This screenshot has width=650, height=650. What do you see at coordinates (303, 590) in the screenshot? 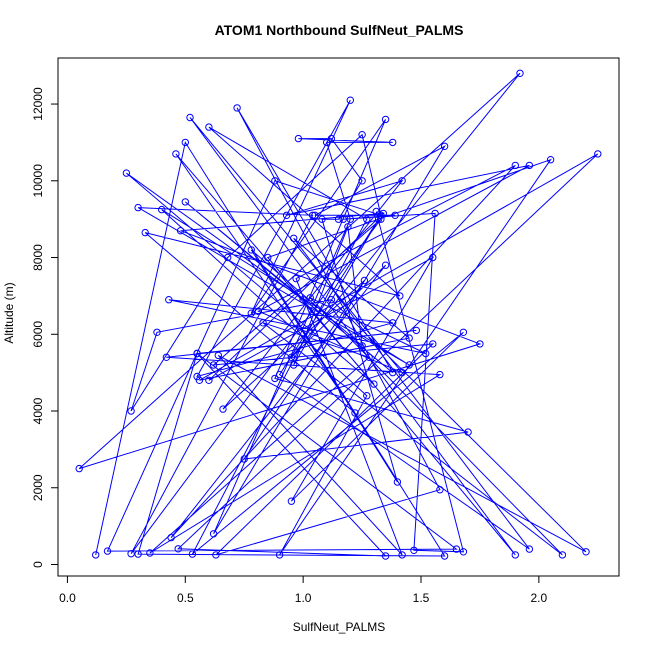
I see `x-axis: 0.0 0.5 1.0 1.5 2.0` at bounding box center [303, 590].